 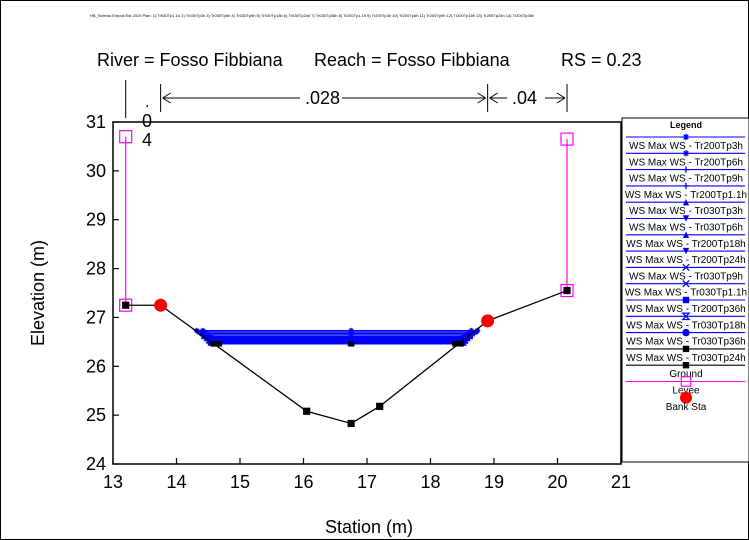 What do you see at coordinates (96, 317) in the screenshot?
I see `y-tick-label-3: 27` at bounding box center [96, 317].